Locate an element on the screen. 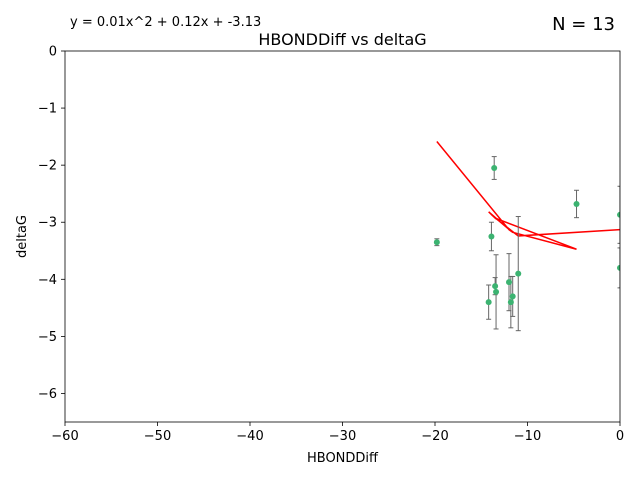 This screenshot has height=480, width=640. x-tick-label: −10 is located at coordinates (527, 436).